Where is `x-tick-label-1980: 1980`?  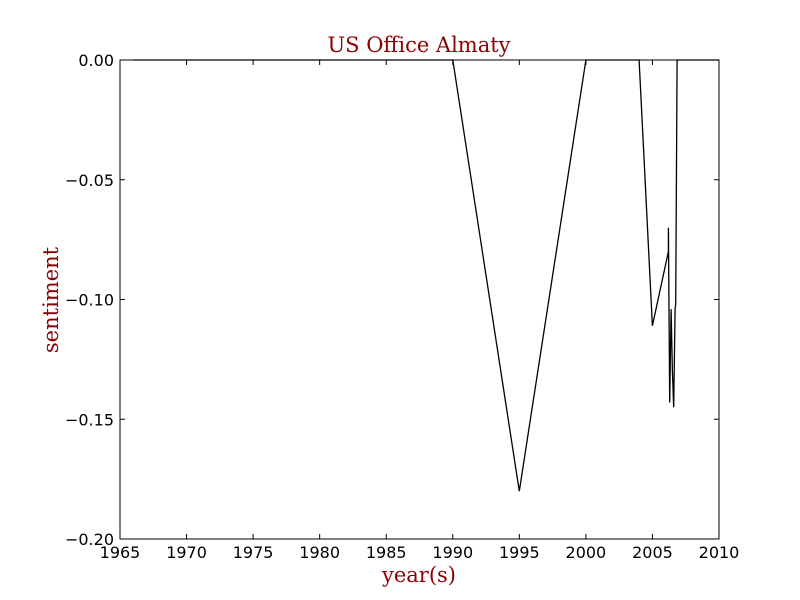
x-tick-label-1980: 1980 is located at coordinates (319, 552).